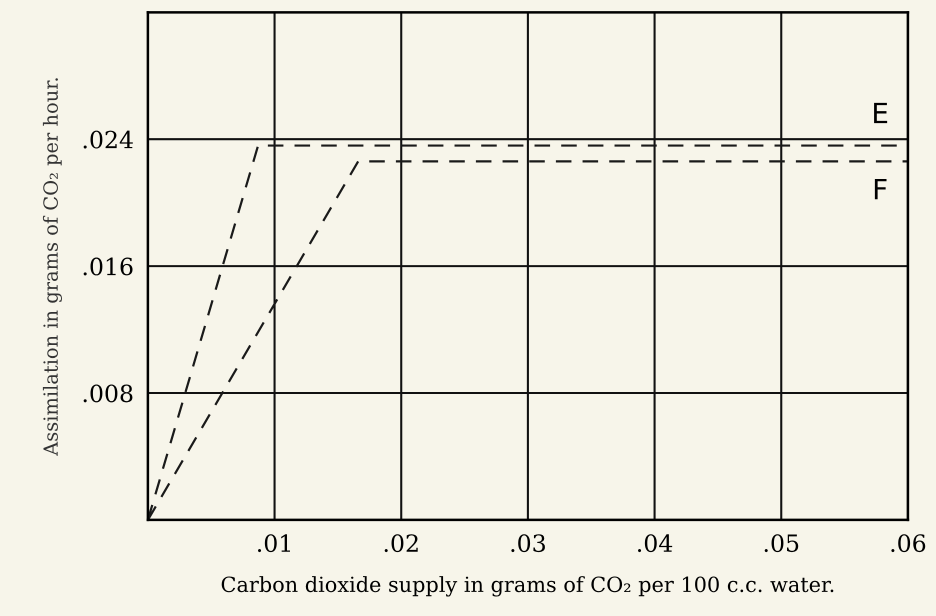 Image resolution: width=936 pixels, height=616 pixels. Describe the element at coordinates (781, 543) in the screenshot. I see `x-tick-label: .05` at that location.